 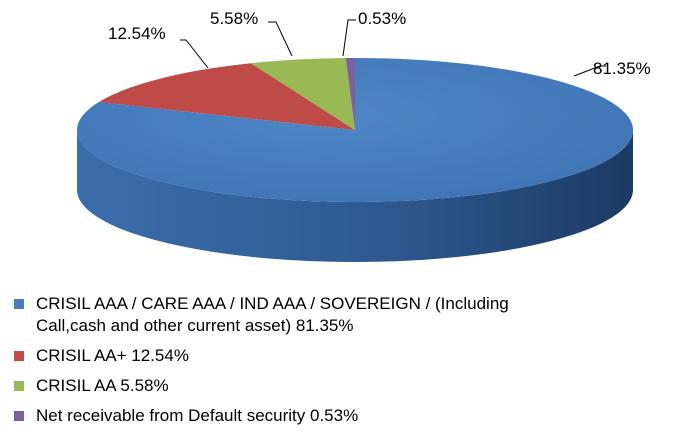 What do you see at coordinates (112, 355) in the screenshot?
I see `legend-label-aa-plus: CRISIL AA+ 12.54%` at bounding box center [112, 355].